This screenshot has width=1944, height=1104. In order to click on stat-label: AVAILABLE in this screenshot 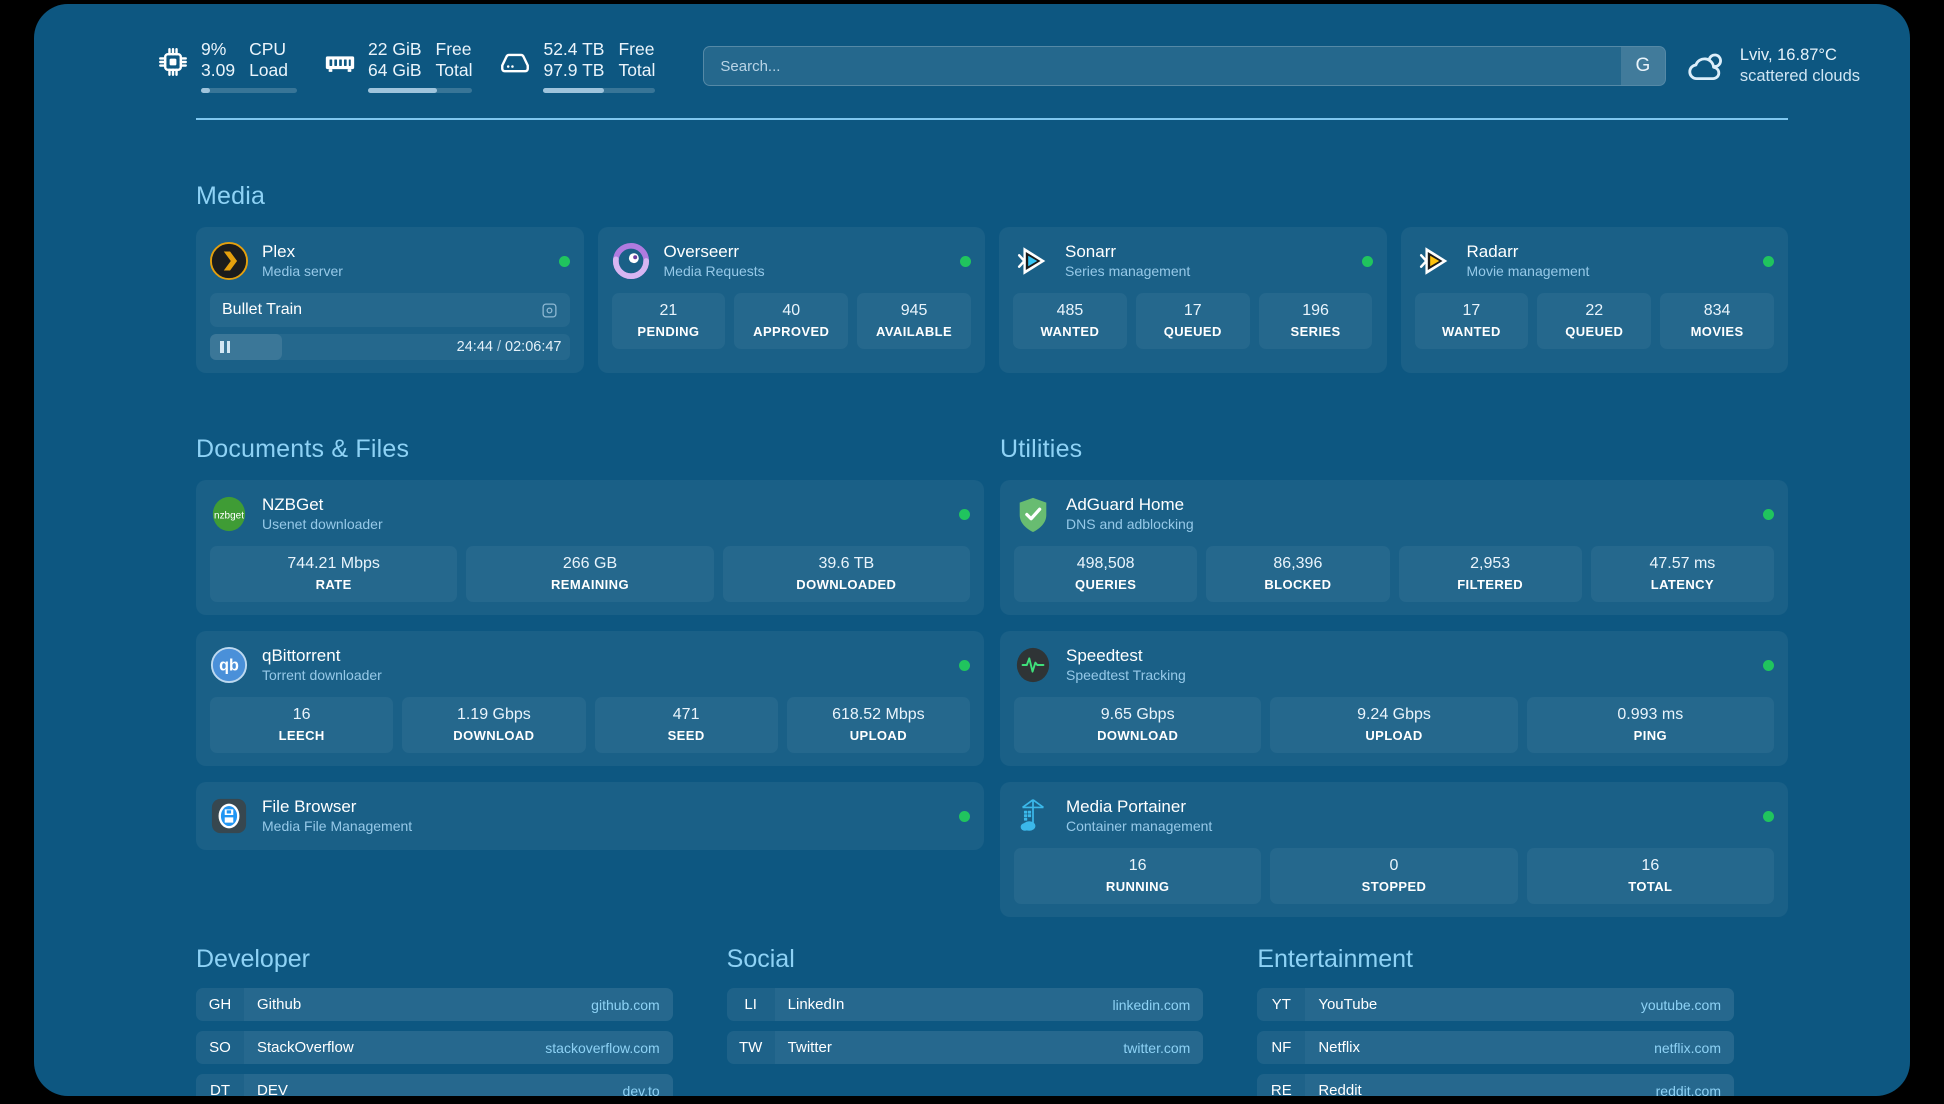, I will do `click(914, 331)`.